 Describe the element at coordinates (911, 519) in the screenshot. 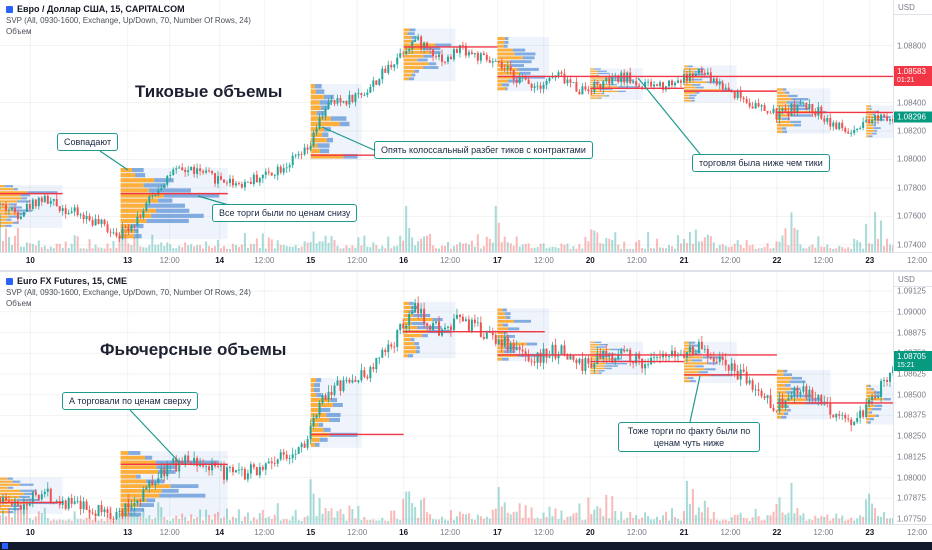

I see `price-label: 1.07750` at that location.